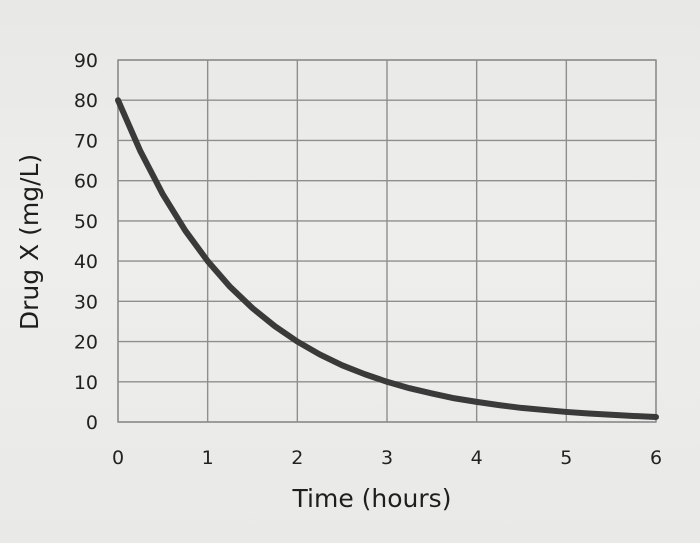  I want to click on y-tick-label: 10, so click(86, 383).